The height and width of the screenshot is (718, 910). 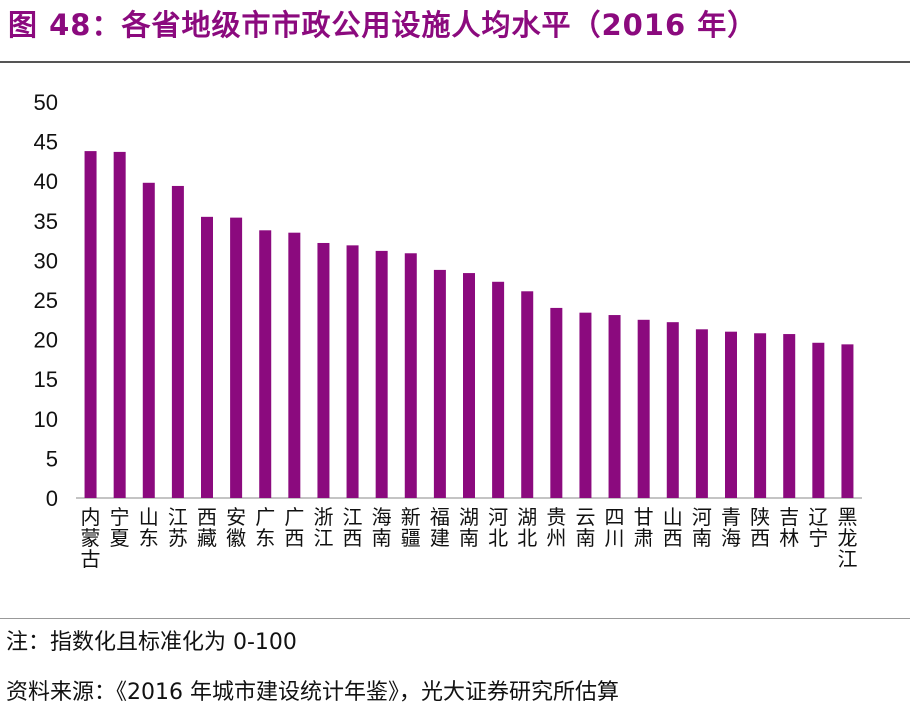 I want to click on x-tick-label: 吉林, so click(x=789, y=527).